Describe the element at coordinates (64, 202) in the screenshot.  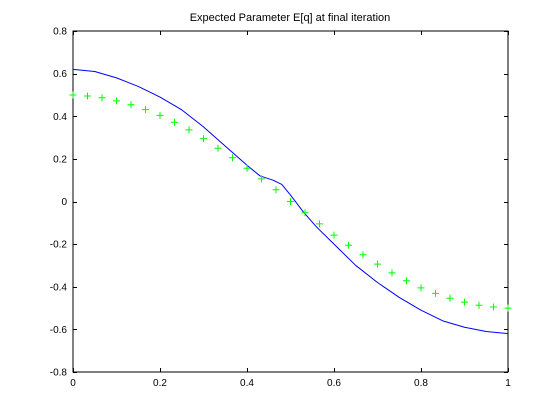
I see `y-tick-label: 0` at that location.